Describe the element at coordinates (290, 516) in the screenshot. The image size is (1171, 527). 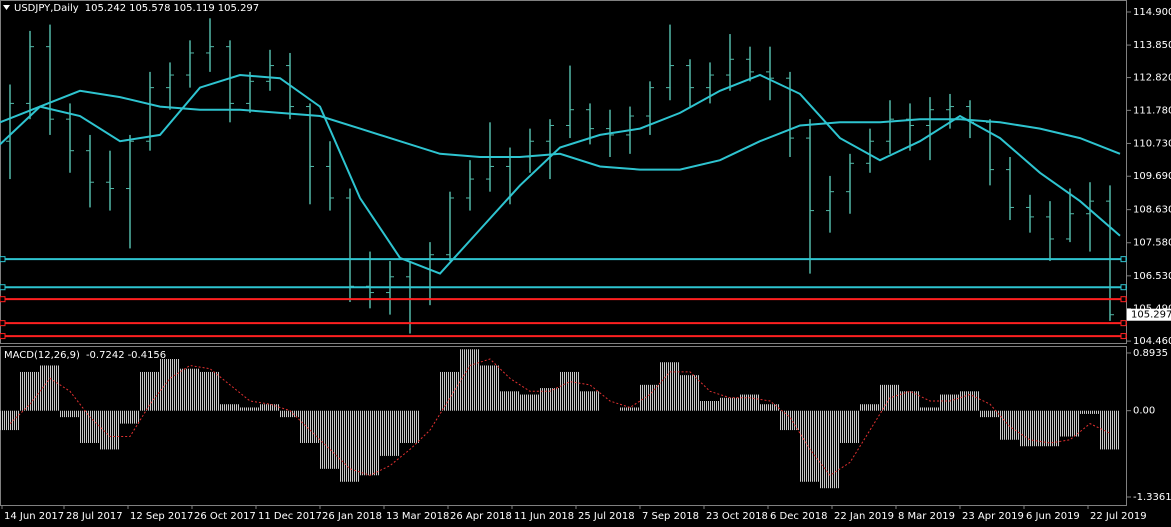
I see `x-tick-label: 11 Dec 2017` at that location.